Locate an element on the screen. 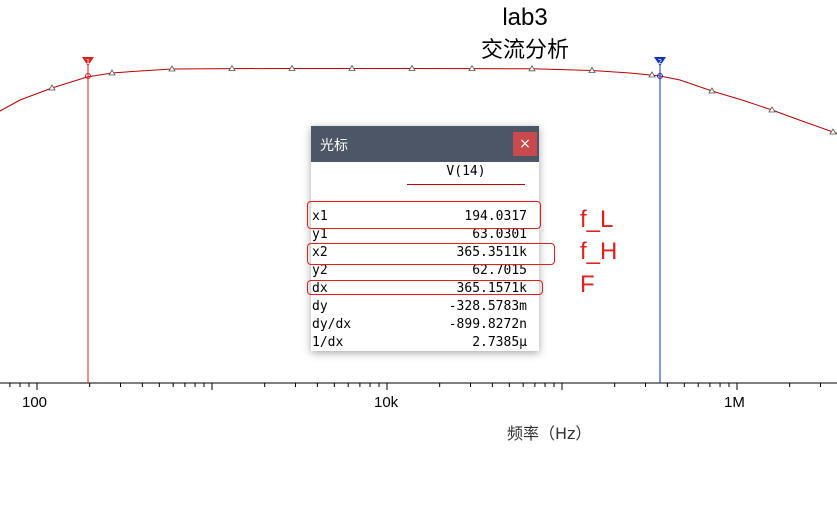 This screenshot has width=837, height=507. row-value: 62.7015 is located at coordinates (499, 270).